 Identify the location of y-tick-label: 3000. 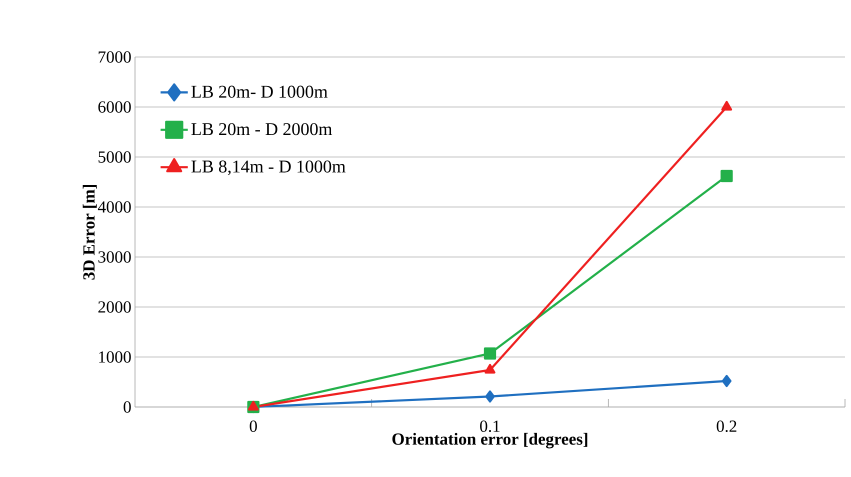
(114, 257).